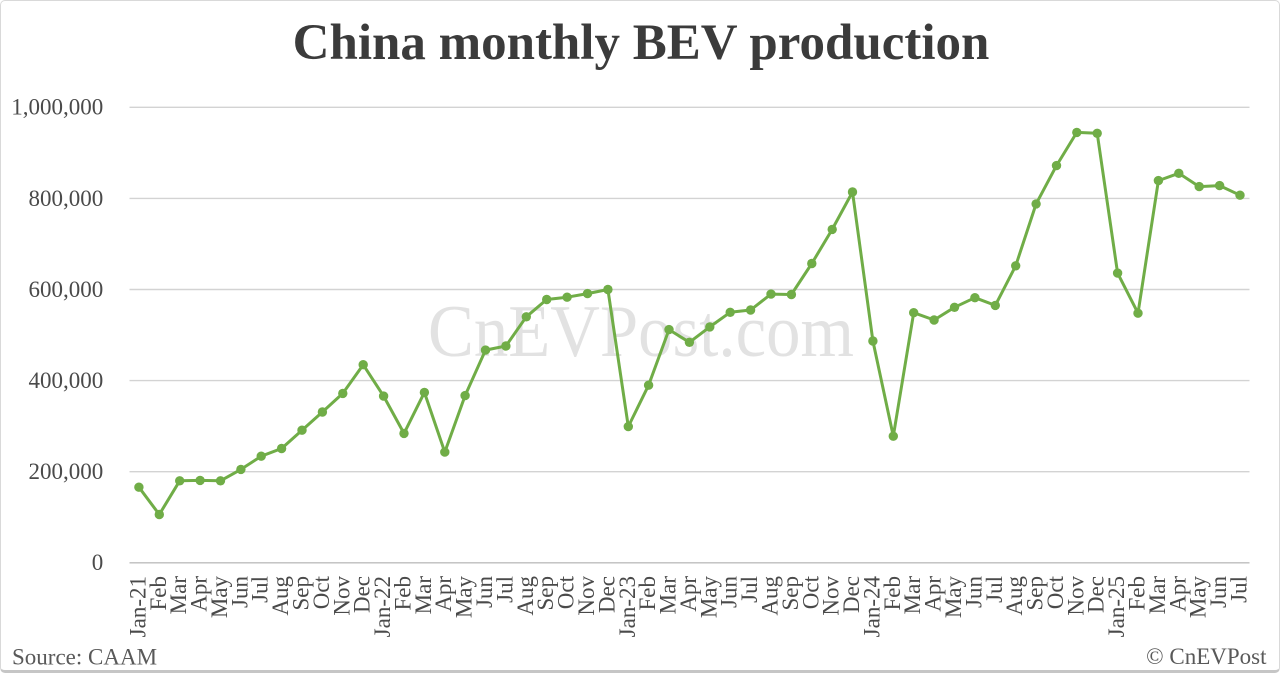  Describe the element at coordinates (627, 606) in the screenshot. I see `svg-text: Jan-23` at that location.